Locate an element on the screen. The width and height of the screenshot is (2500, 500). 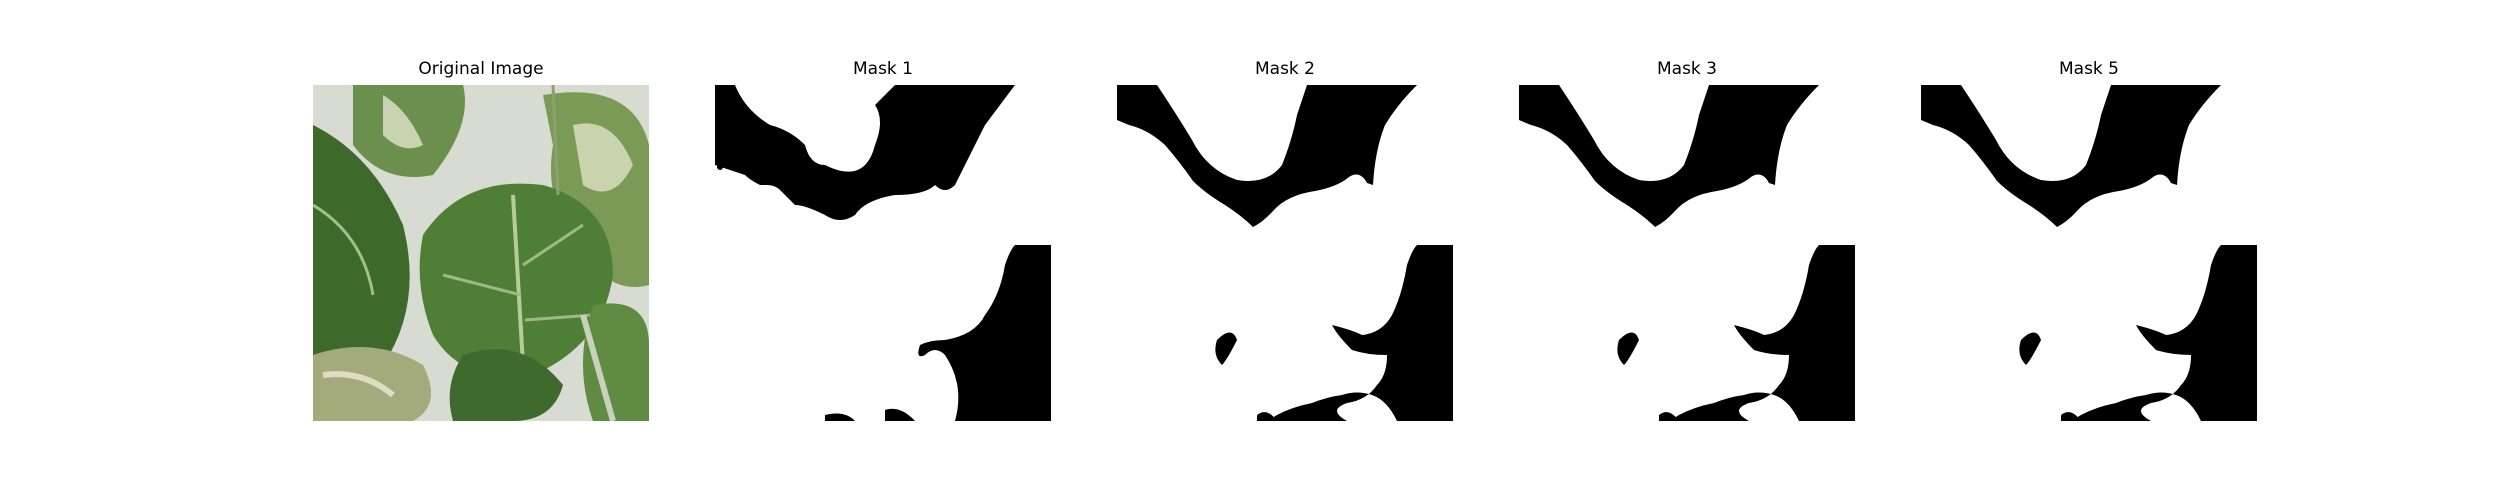
original-image is located at coordinates (481, 253).